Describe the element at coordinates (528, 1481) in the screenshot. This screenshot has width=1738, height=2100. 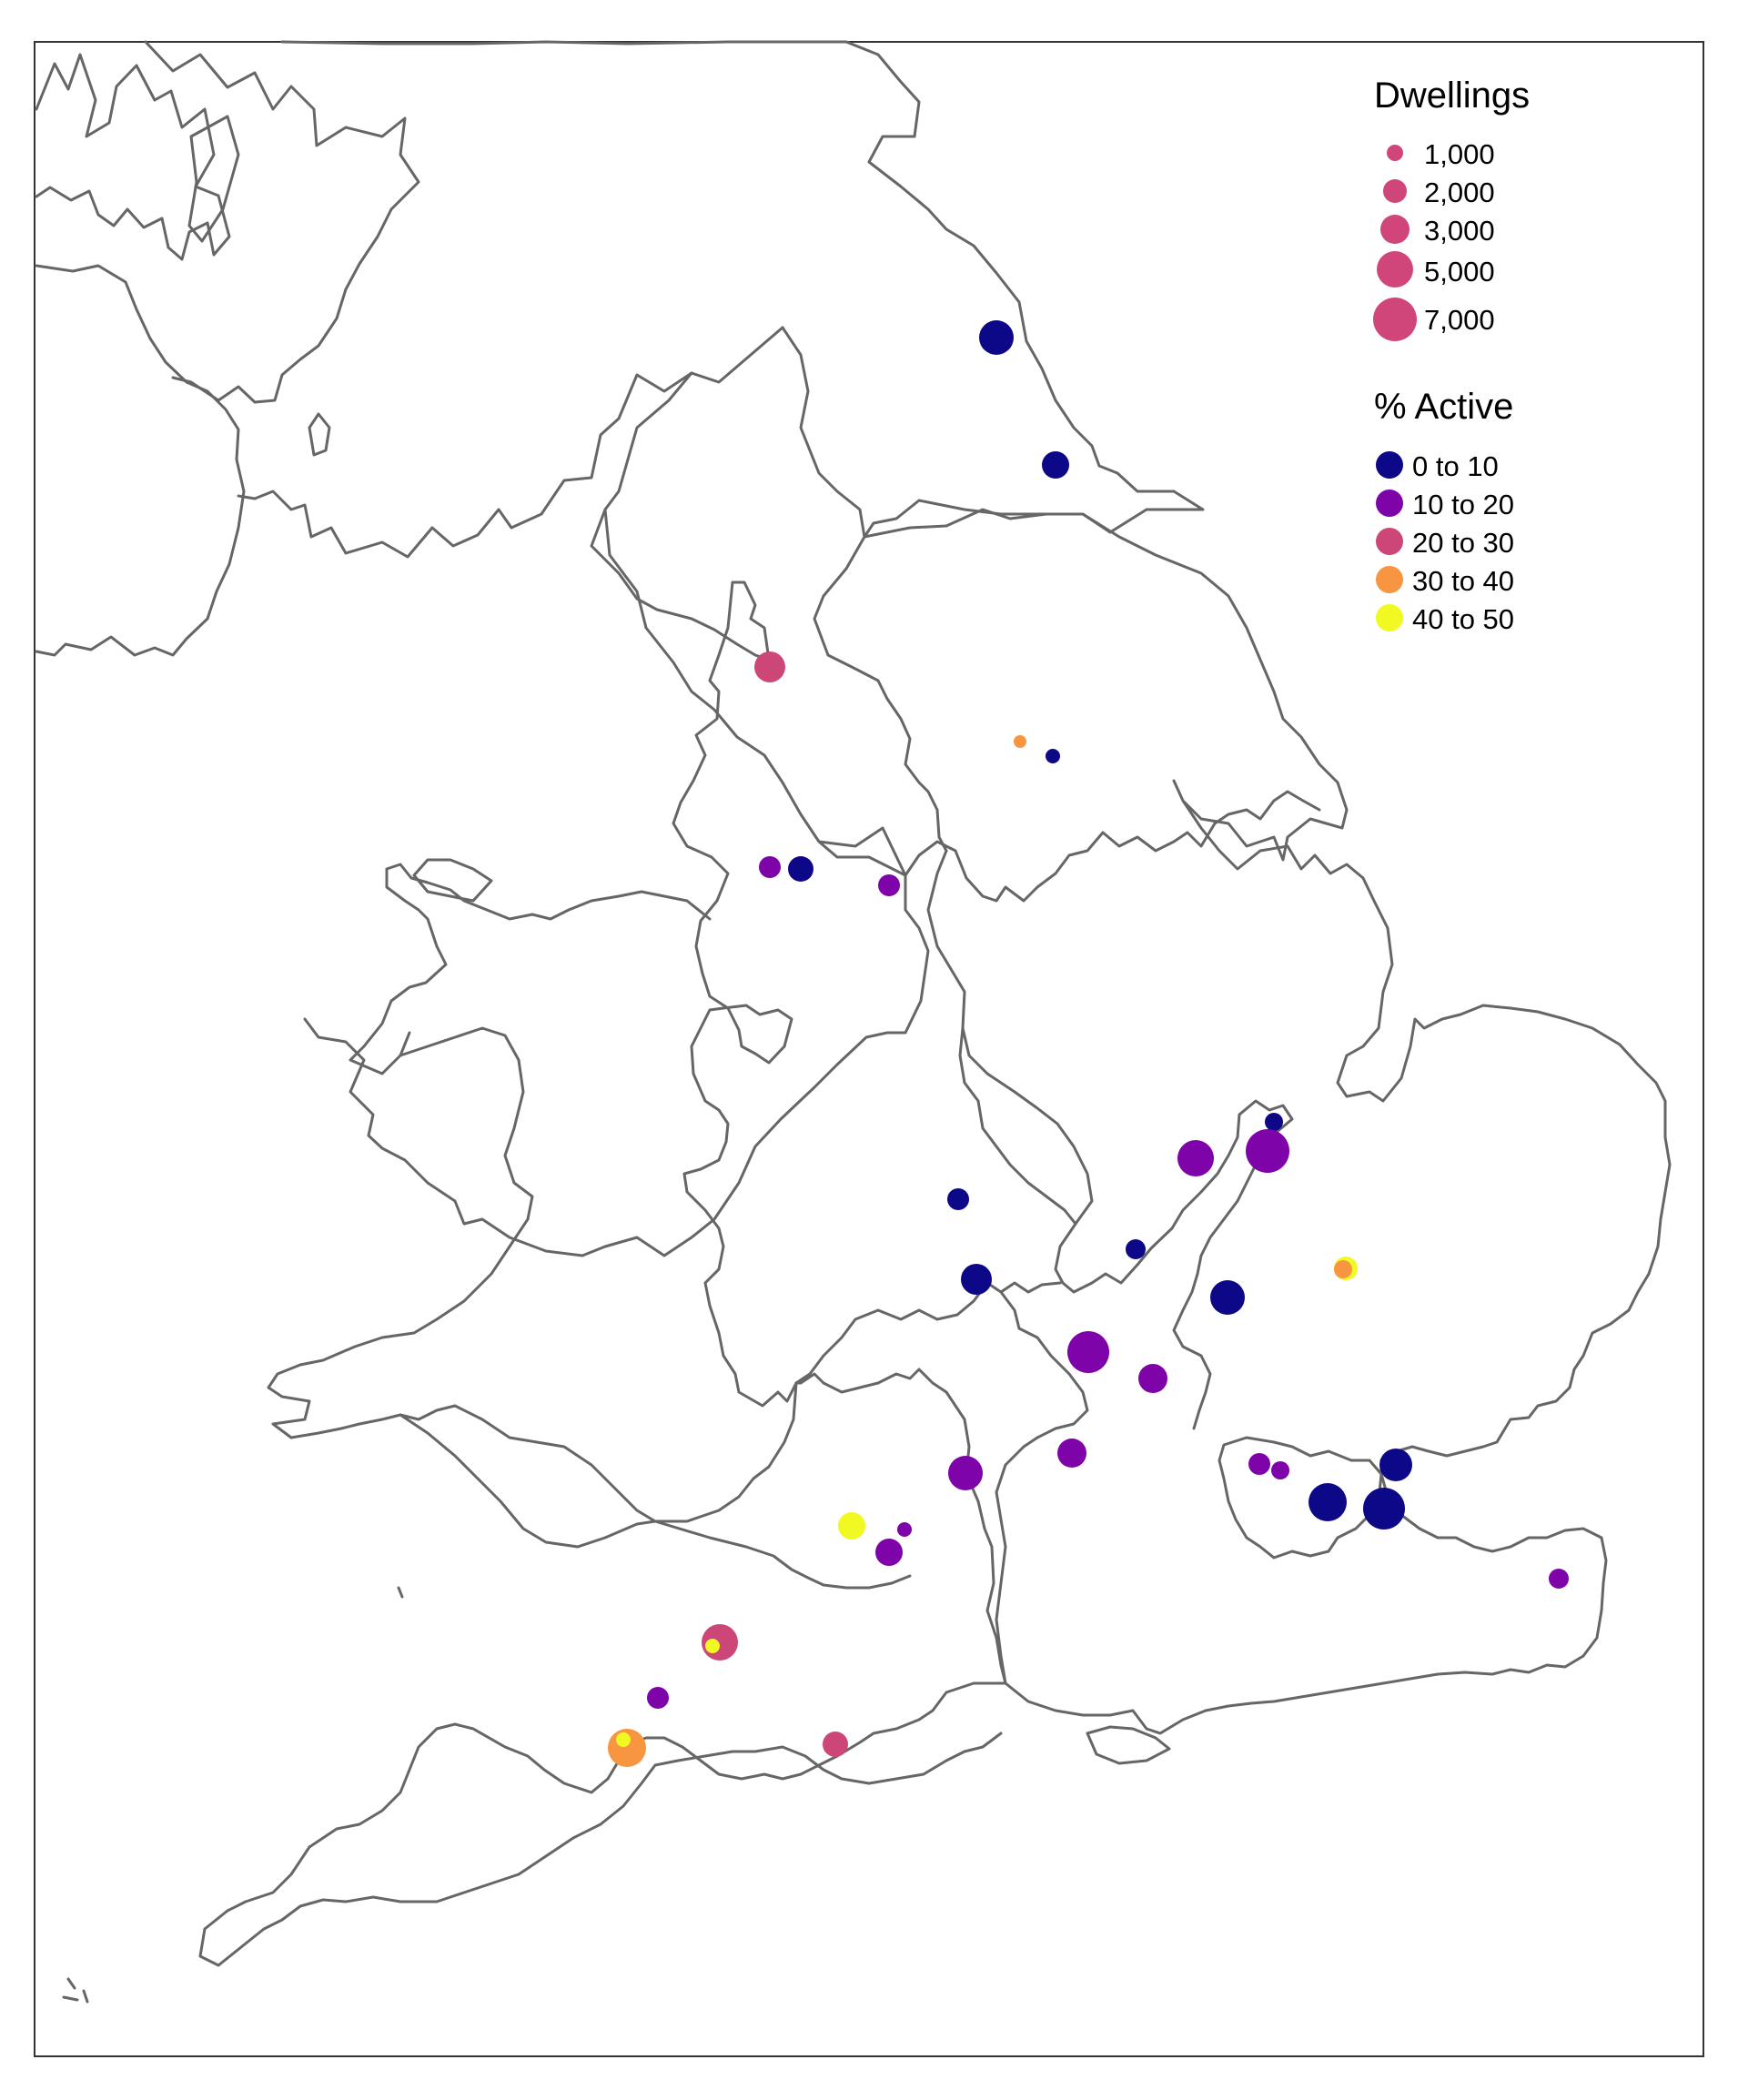
I see `bristol-channel-coast` at that location.